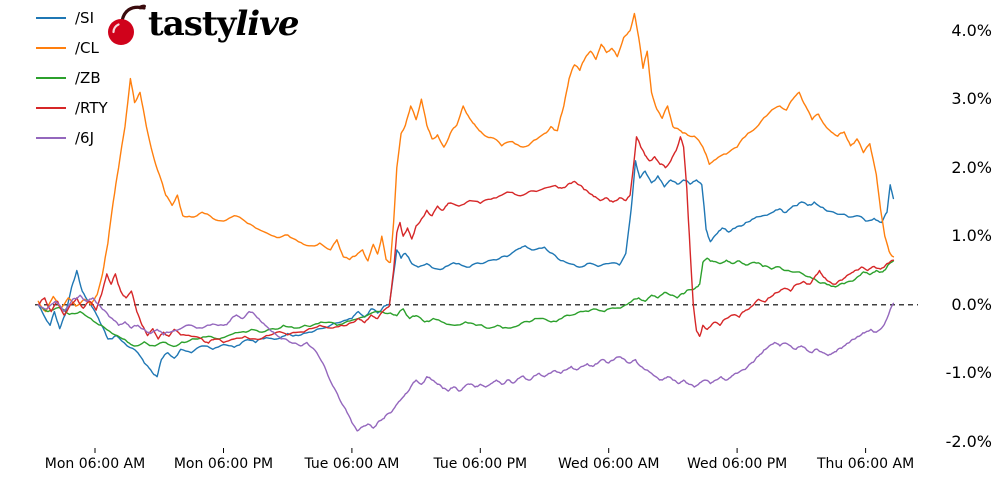 The height and width of the screenshot is (483, 1000). Describe the element at coordinates (84, 18) in the screenshot. I see `legend-label: /SI` at that location.